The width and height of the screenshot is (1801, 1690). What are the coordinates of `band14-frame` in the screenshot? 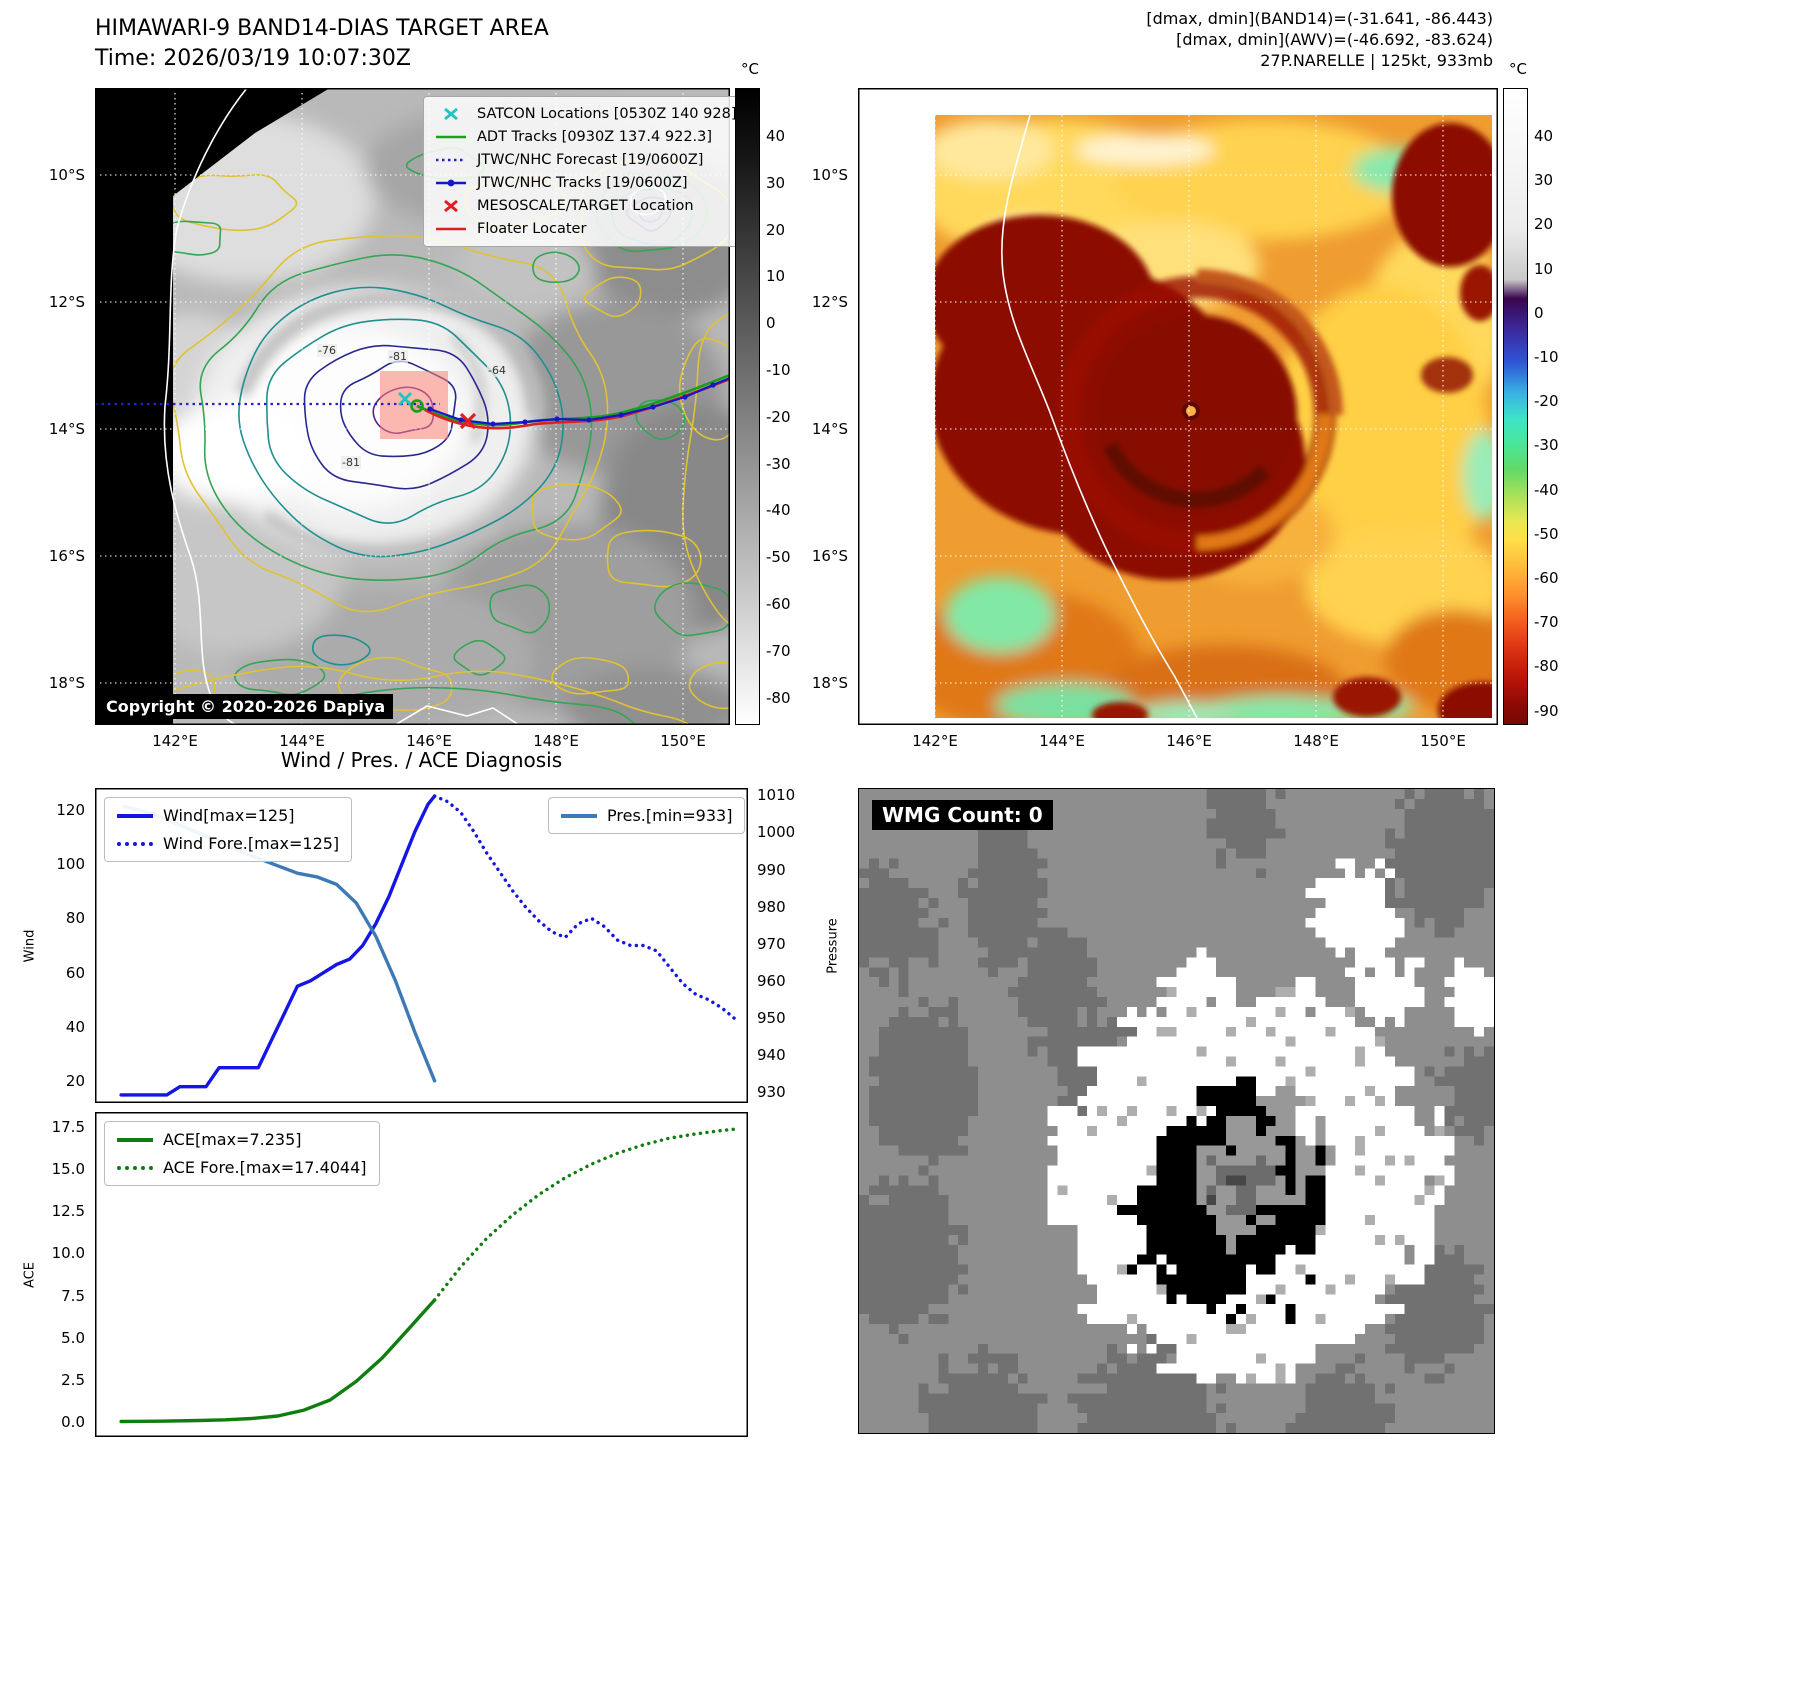 It's located at (412, 406).